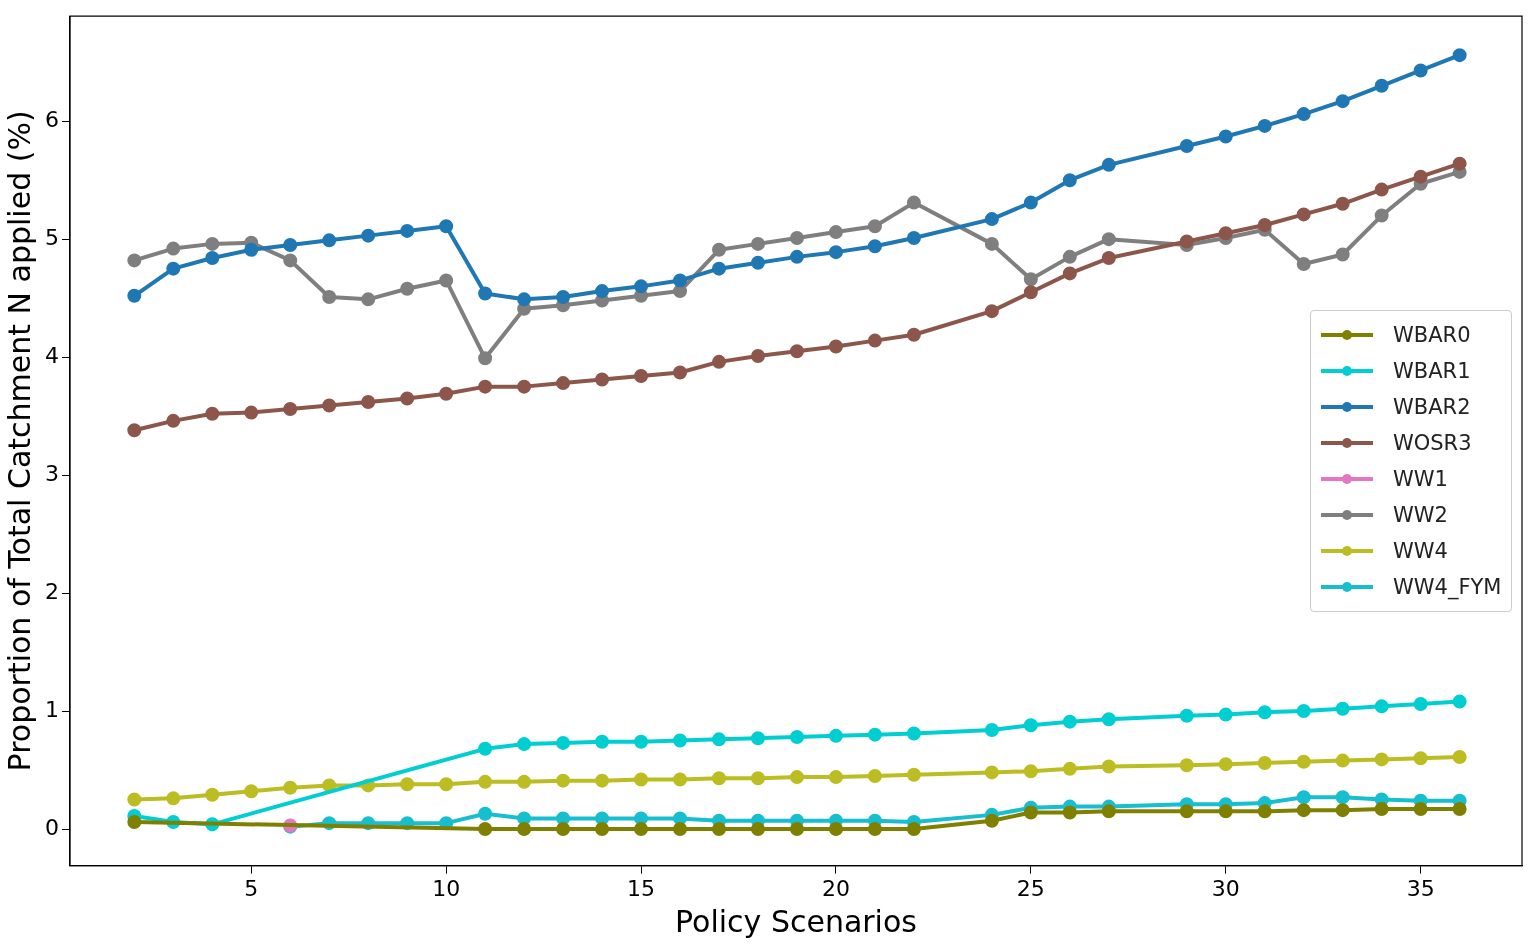 This screenshot has height=944, width=1531. I want to click on legend-label: WBAR1, so click(1432, 370).